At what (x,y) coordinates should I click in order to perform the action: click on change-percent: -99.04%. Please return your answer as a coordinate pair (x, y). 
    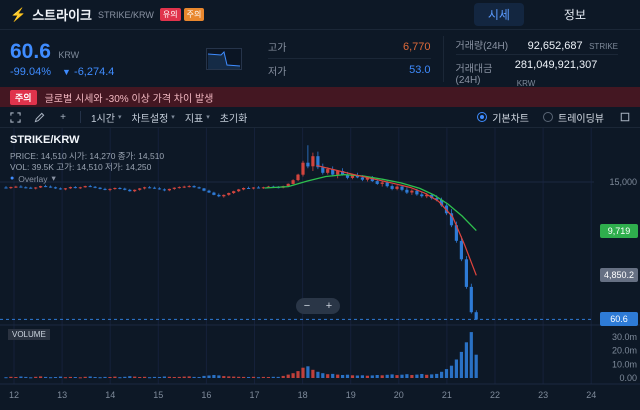
    Looking at the image, I should click on (30, 71).